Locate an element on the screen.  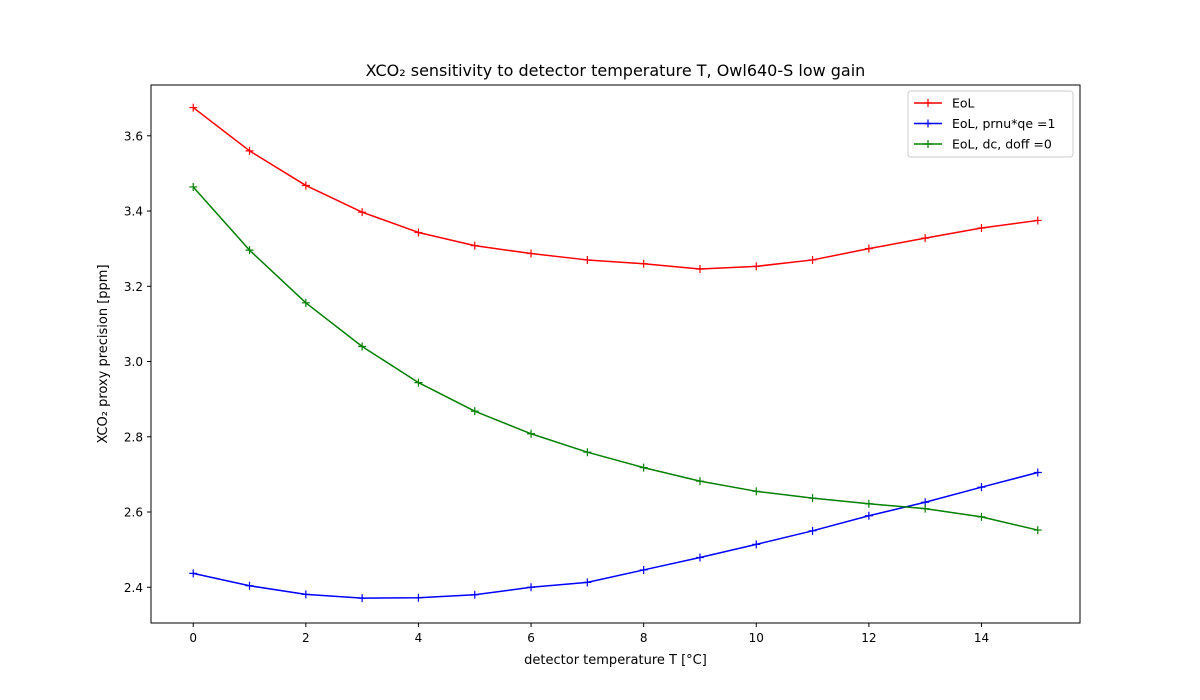
y-tick-label: 3.0 is located at coordinates (133, 362).